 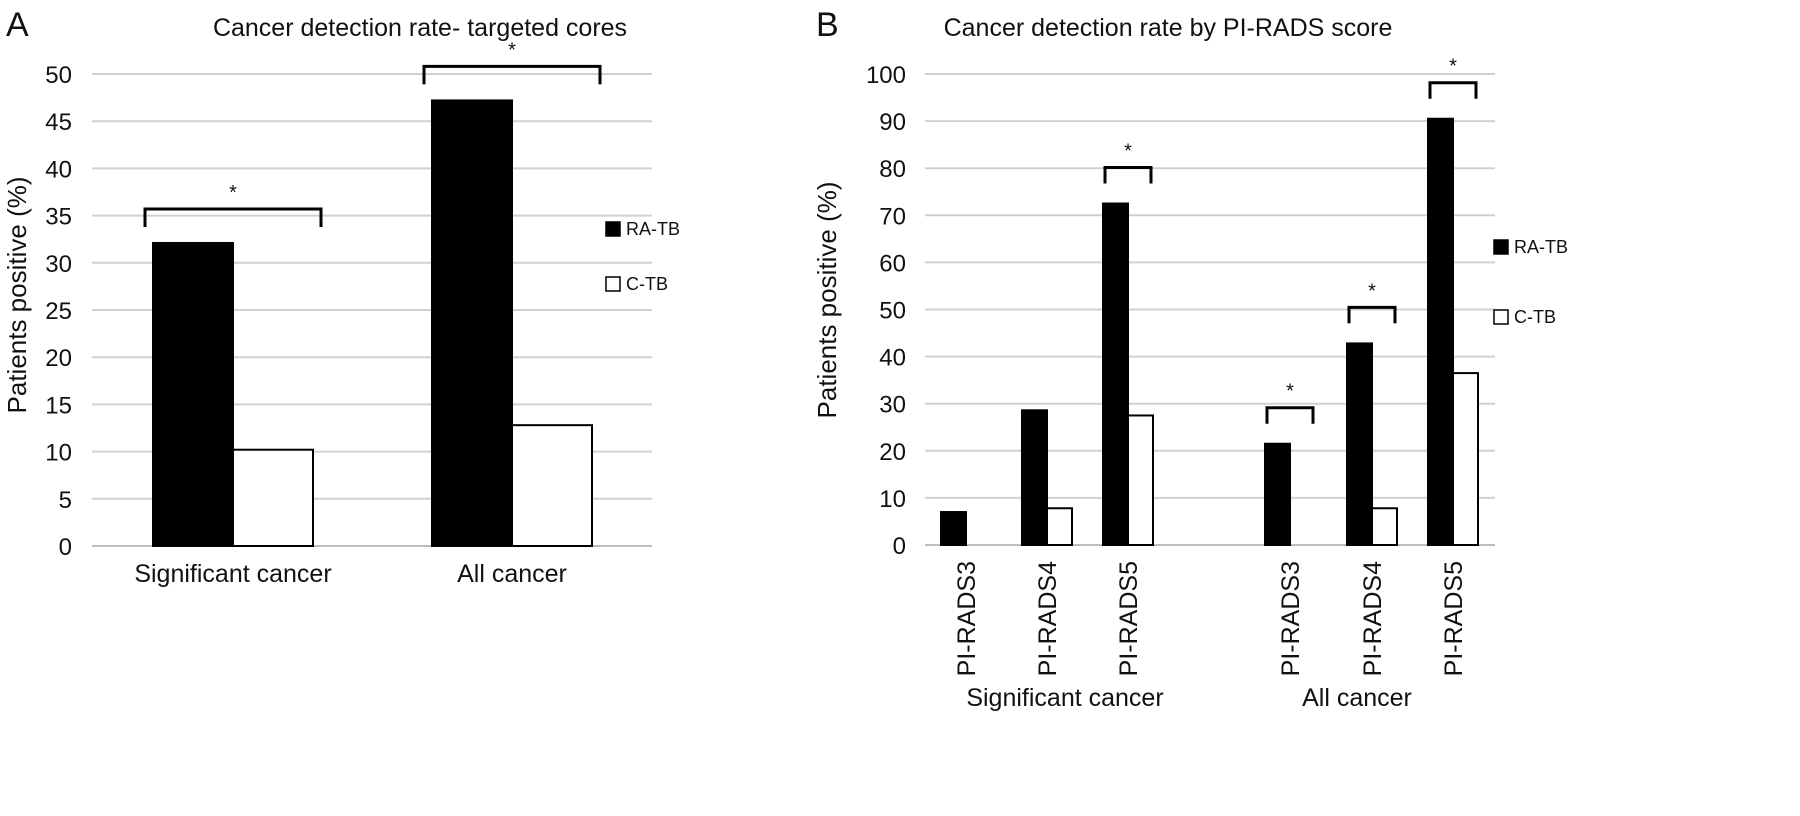 What do you see at coordinates (1357, 698) in the screenshot?
I see `panel-b-group-label-all: All cancer` at bounding box center [1357, 698].